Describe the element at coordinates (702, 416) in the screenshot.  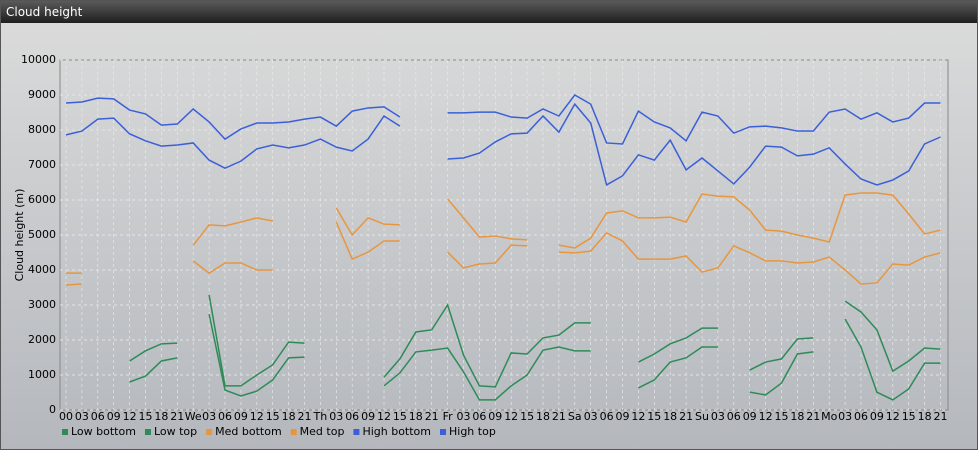
I see `x-tick-label: Su` at that location.